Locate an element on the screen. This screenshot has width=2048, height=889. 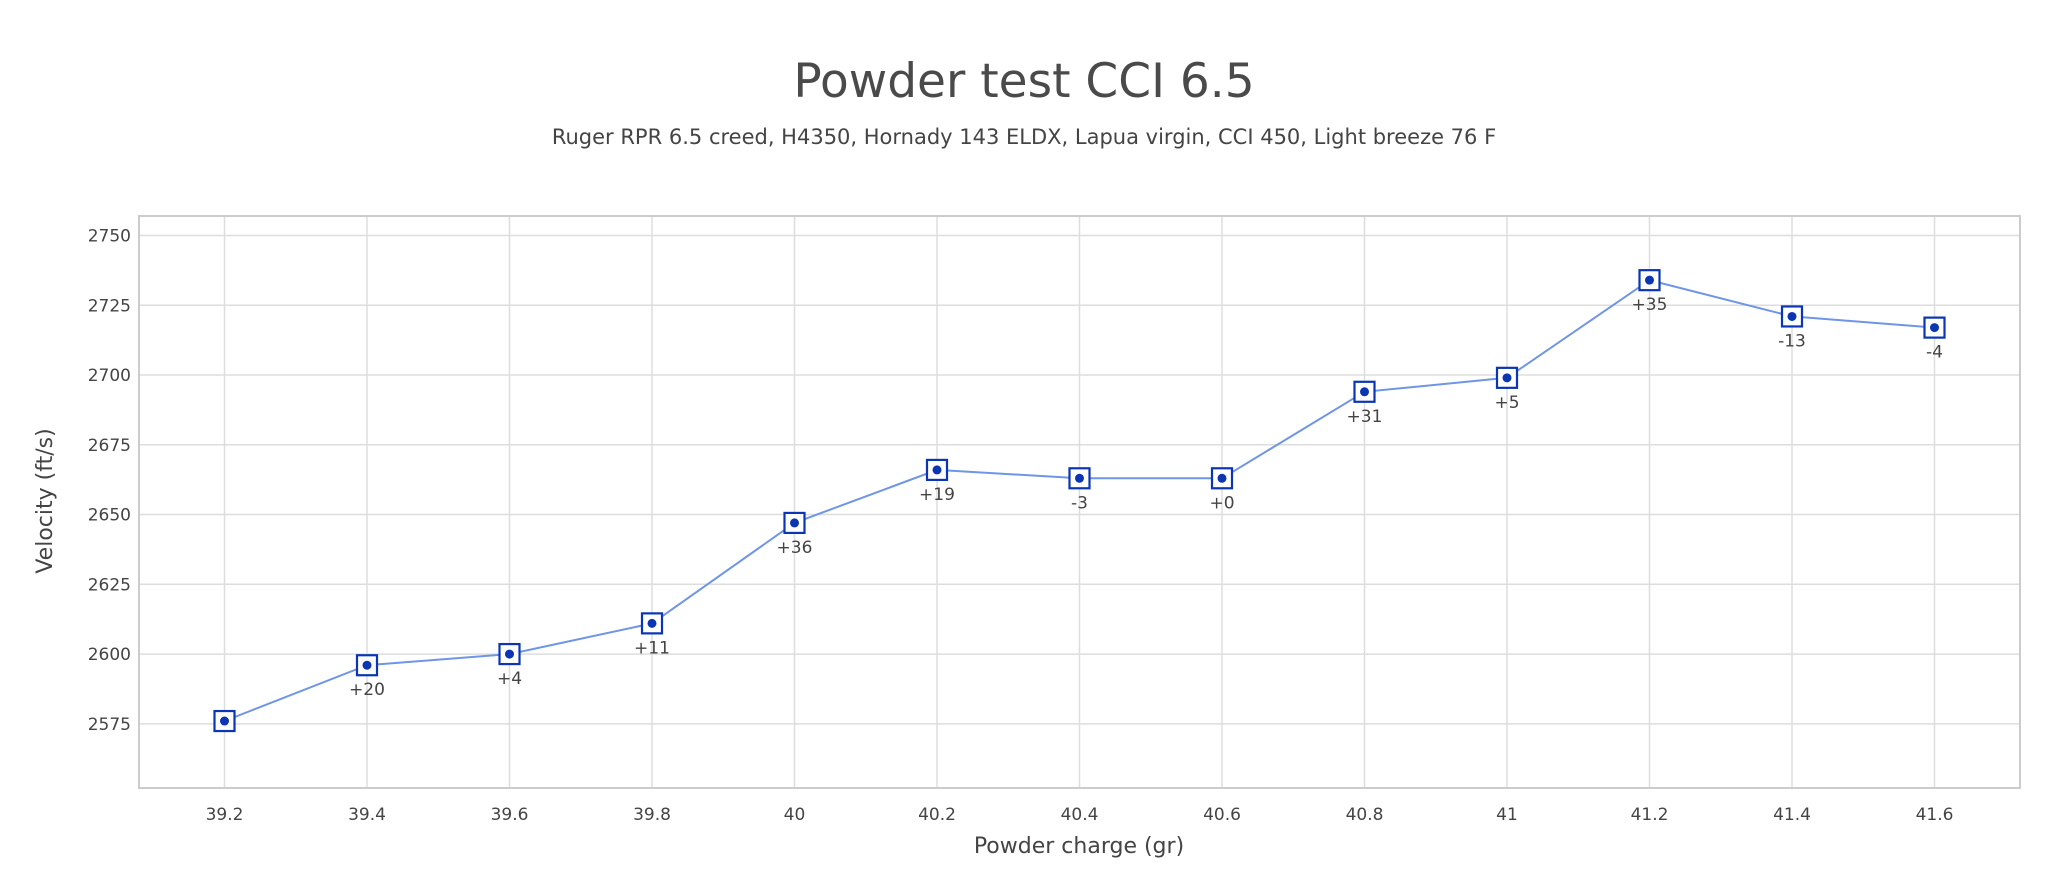
chart-title: Powder test CCI 6.5 is located at coordinates (1024, 81).